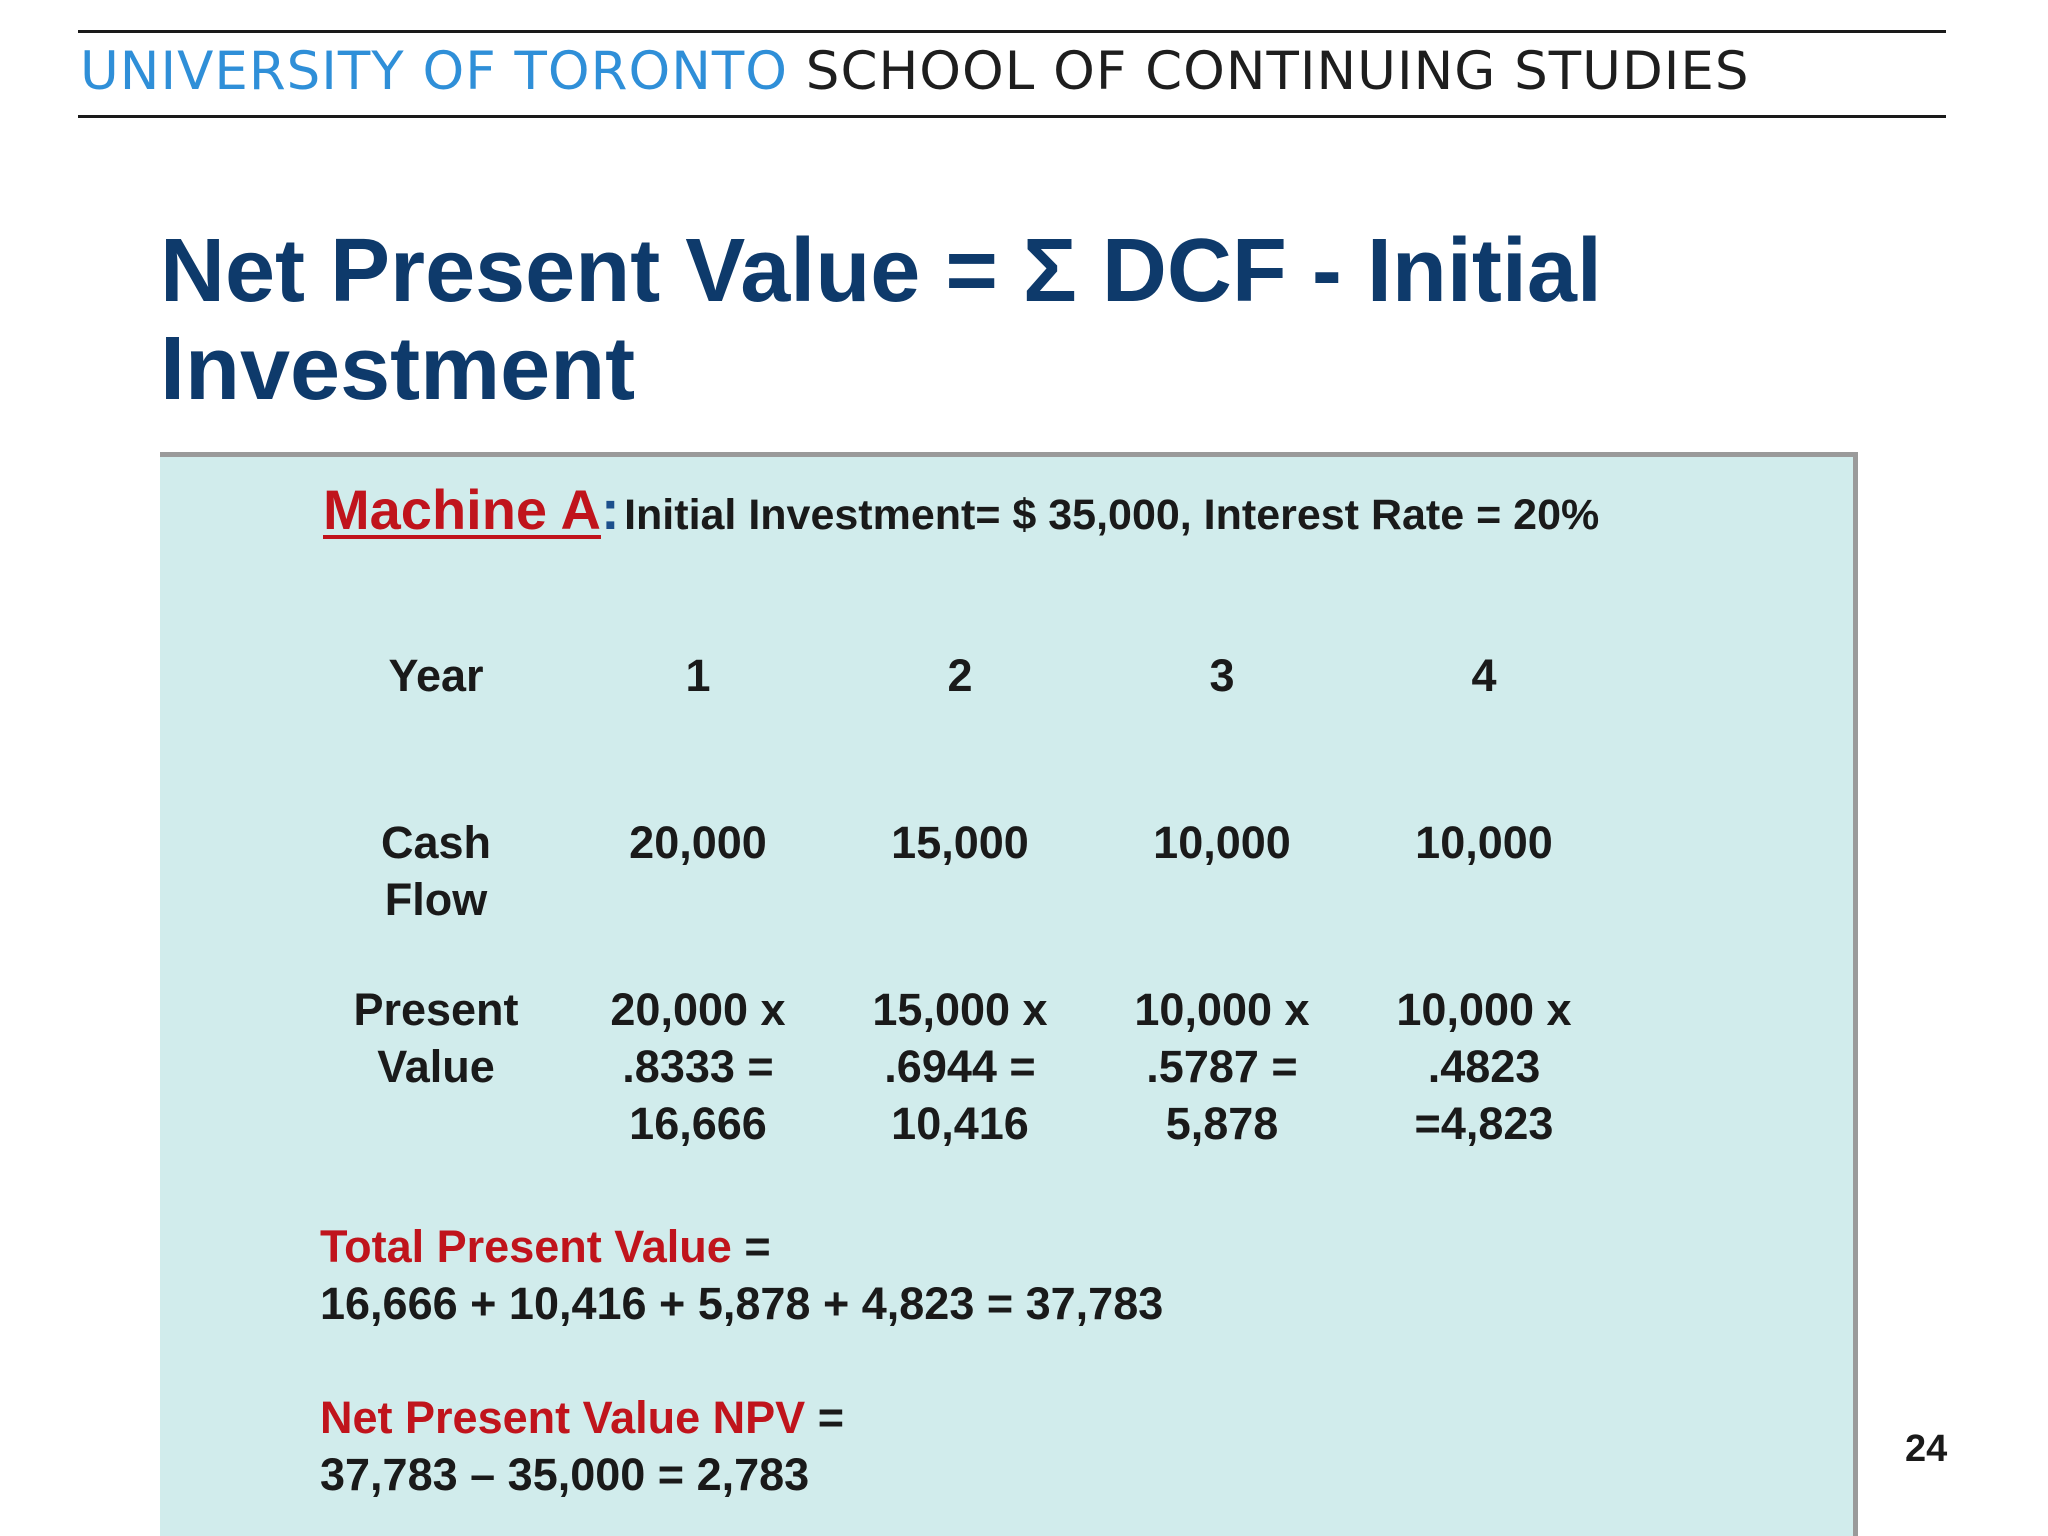  Describe the element at coordinates (1926, 1449) in the screenshot. I see `page-number: 24` at that location.